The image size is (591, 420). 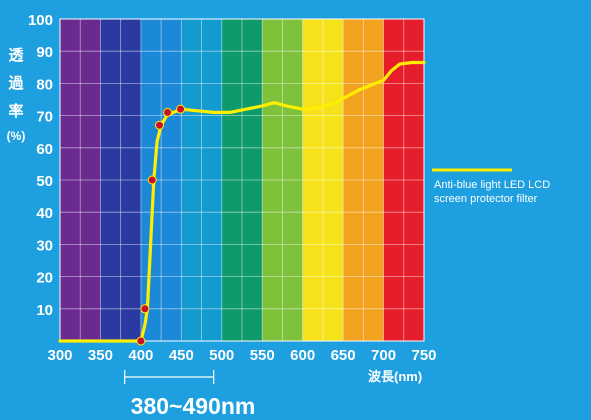 What do you see at coordinates (169, 377) in the screenshot?
I see `range-bracket` at bounding box center [169, 377].